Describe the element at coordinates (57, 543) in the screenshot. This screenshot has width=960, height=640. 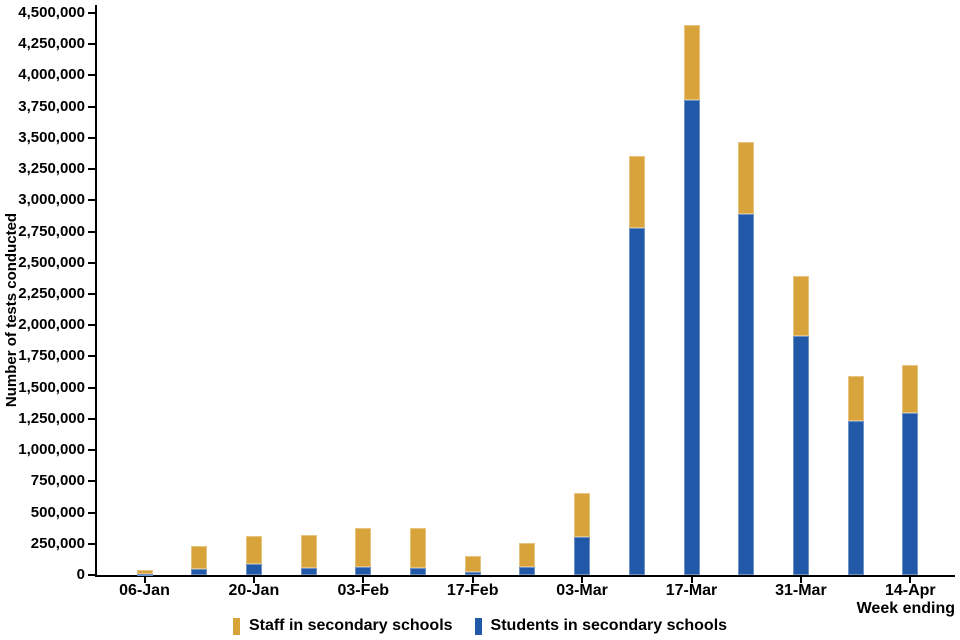
I see `y-tick-label: 250,000` at that location.